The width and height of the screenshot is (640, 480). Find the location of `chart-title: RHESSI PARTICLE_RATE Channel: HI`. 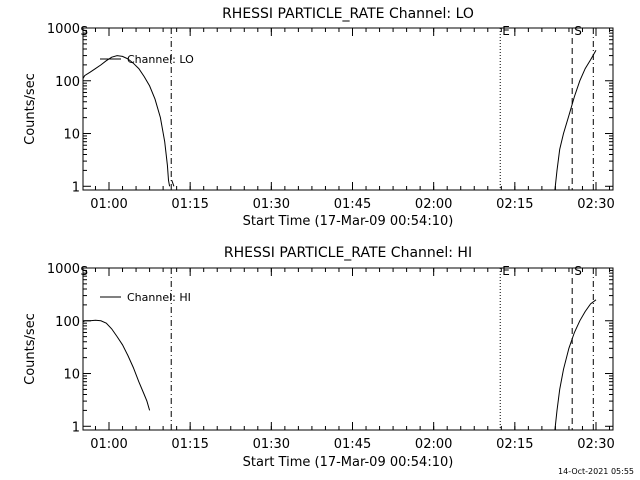

chart-title: RHESSI PARTICLE_RATE Channel: HI is located at coordinates (348, 253).